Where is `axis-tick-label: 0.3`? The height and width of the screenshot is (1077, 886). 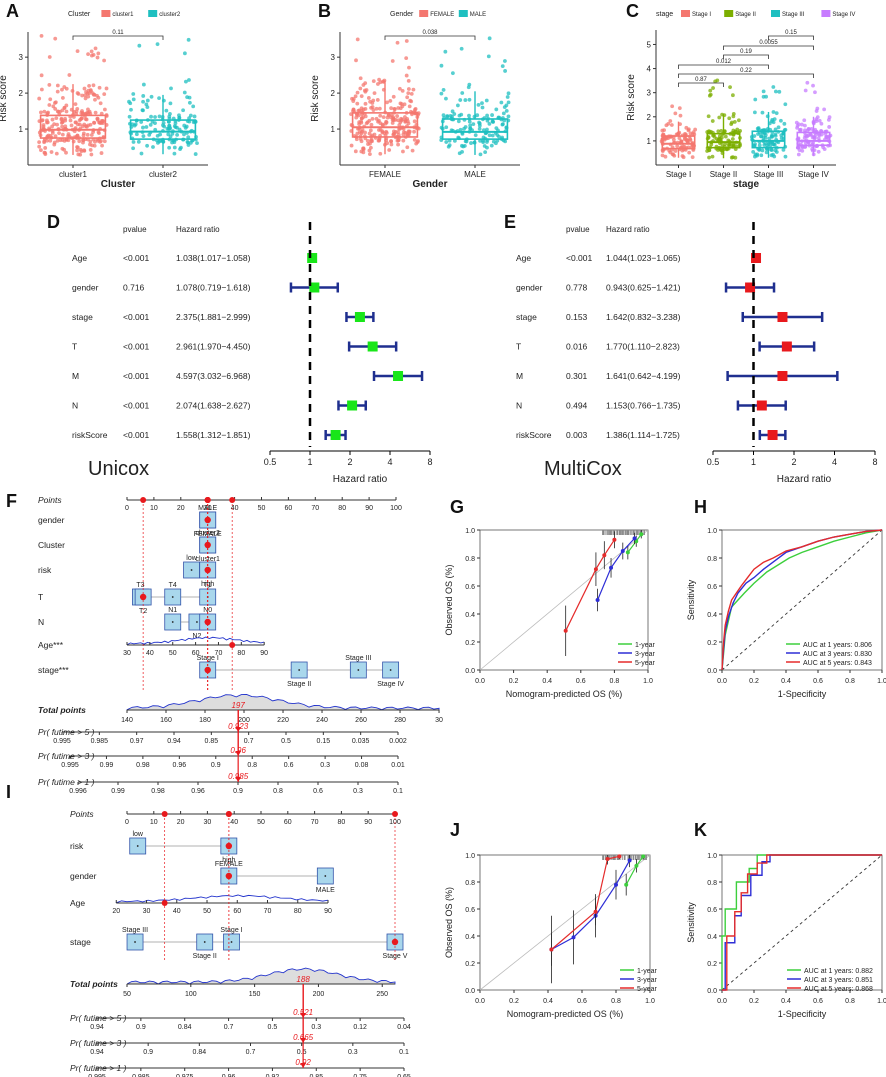
axis-tick-label: 0.3 is located at coordinates (353, 1052).